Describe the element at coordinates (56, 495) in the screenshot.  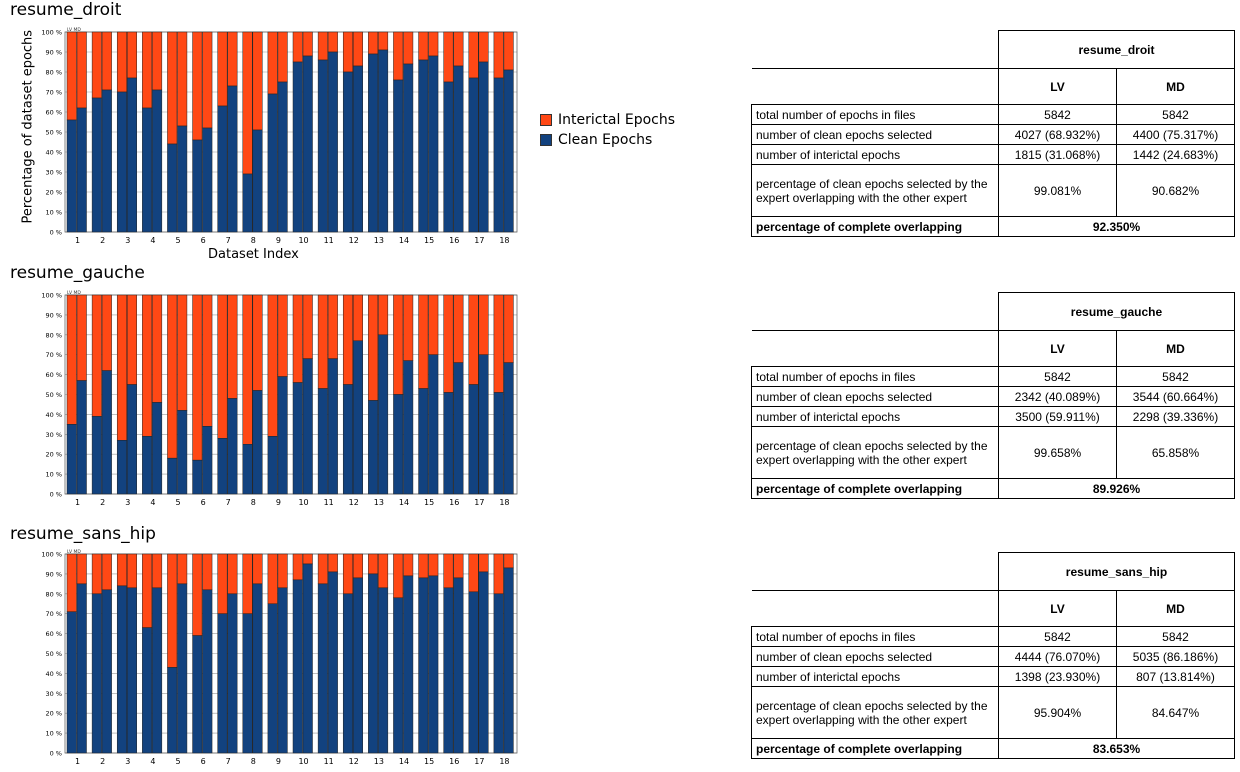
I see `y-tick-label: 0 %` at that location.